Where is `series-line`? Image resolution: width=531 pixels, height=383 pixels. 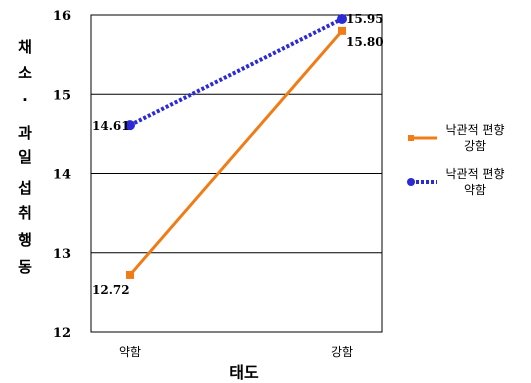 series-line is located at coordinates (236, 72).